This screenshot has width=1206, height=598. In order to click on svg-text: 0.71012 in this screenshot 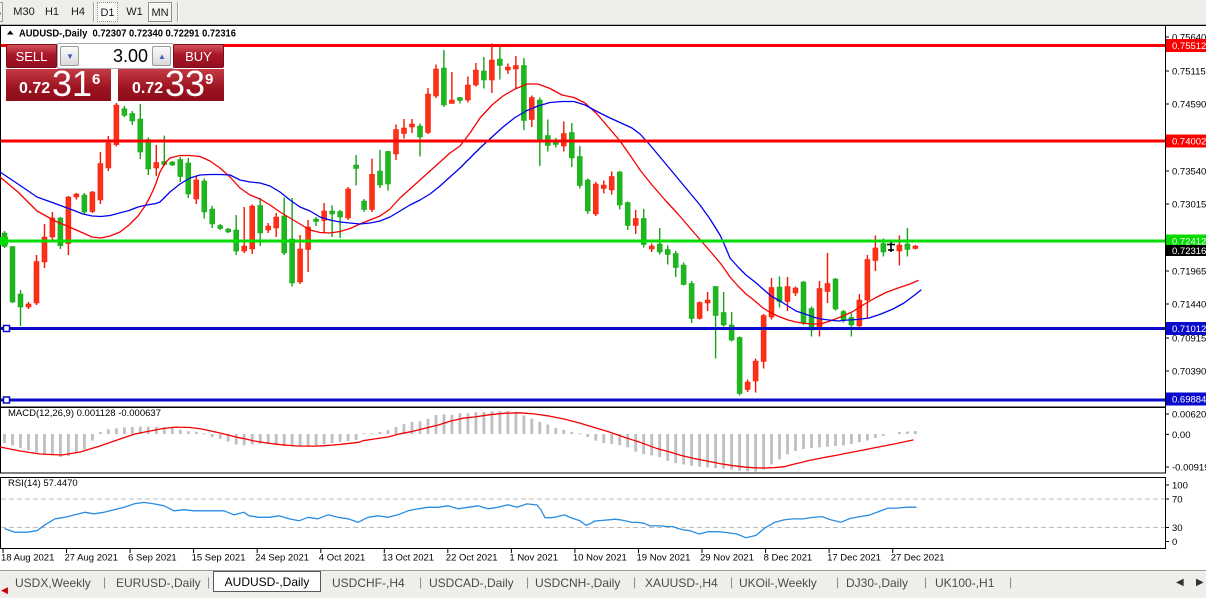, I will do `click(1189, 329)`.